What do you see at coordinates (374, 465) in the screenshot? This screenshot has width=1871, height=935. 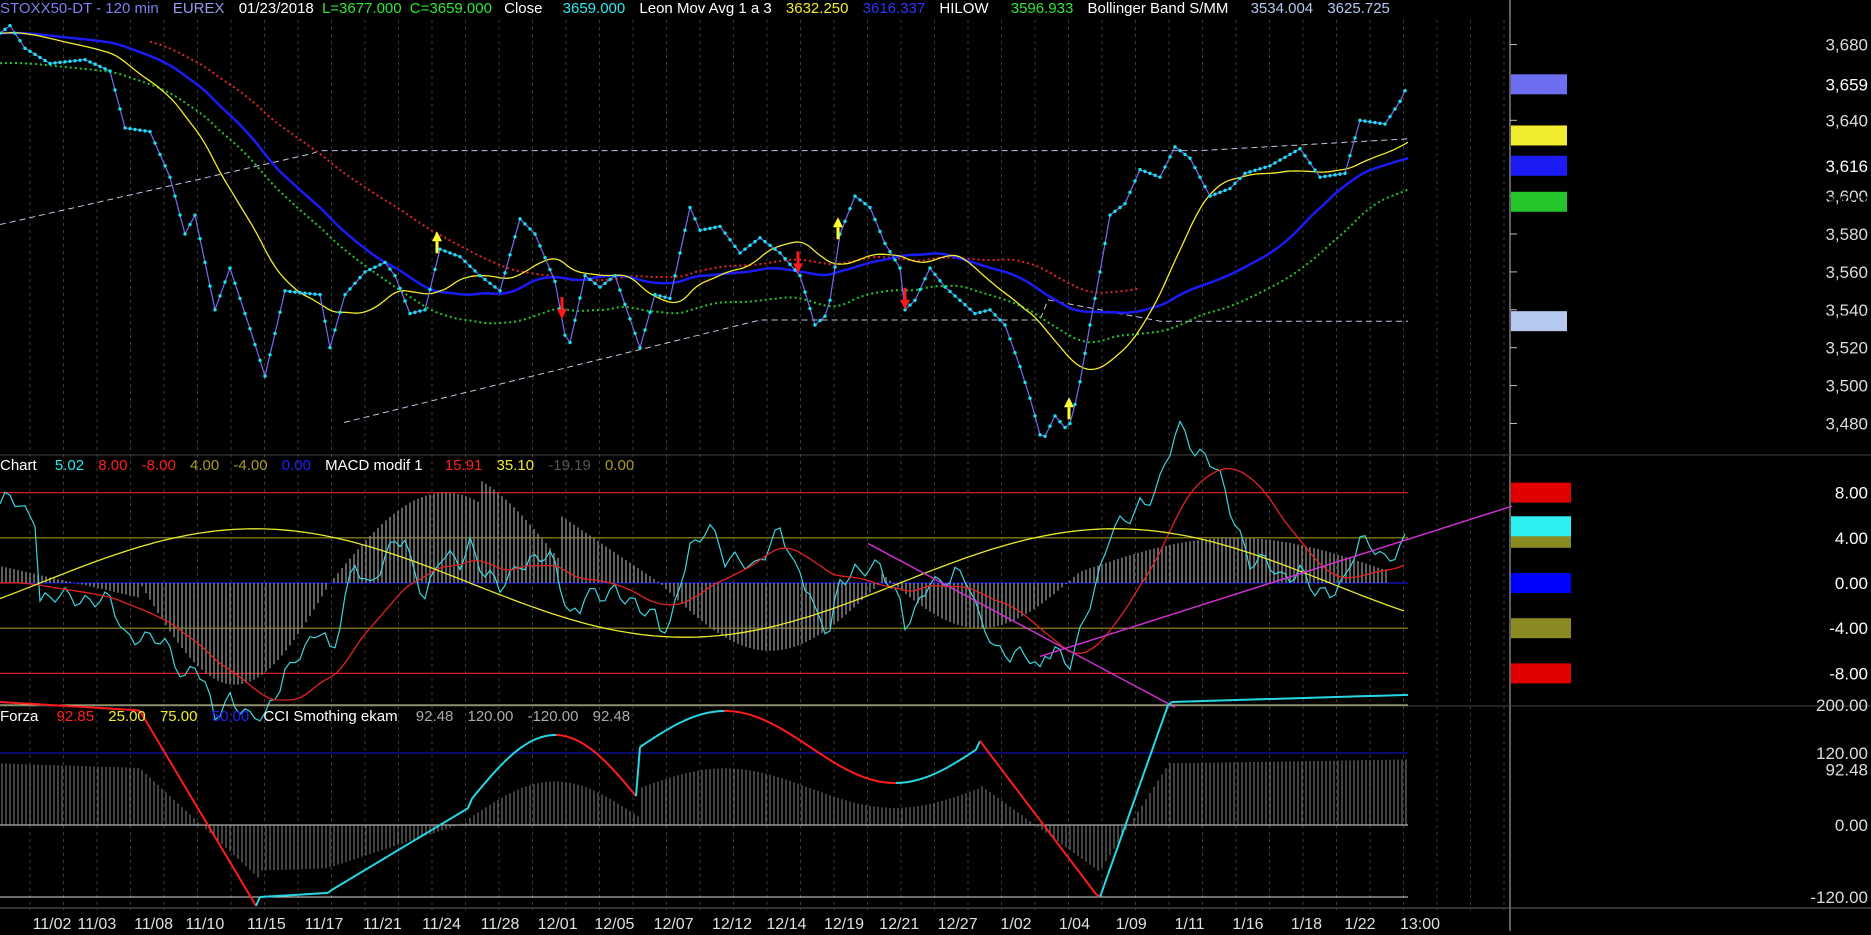 I see `macd-indicator-label: MACD modif 1` at bounding box center [374, 465].